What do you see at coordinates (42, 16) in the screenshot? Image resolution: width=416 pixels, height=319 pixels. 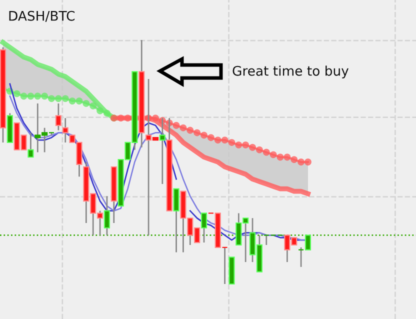 I see `chart-title: DASH/BTC` at bounding box center [42, 16].